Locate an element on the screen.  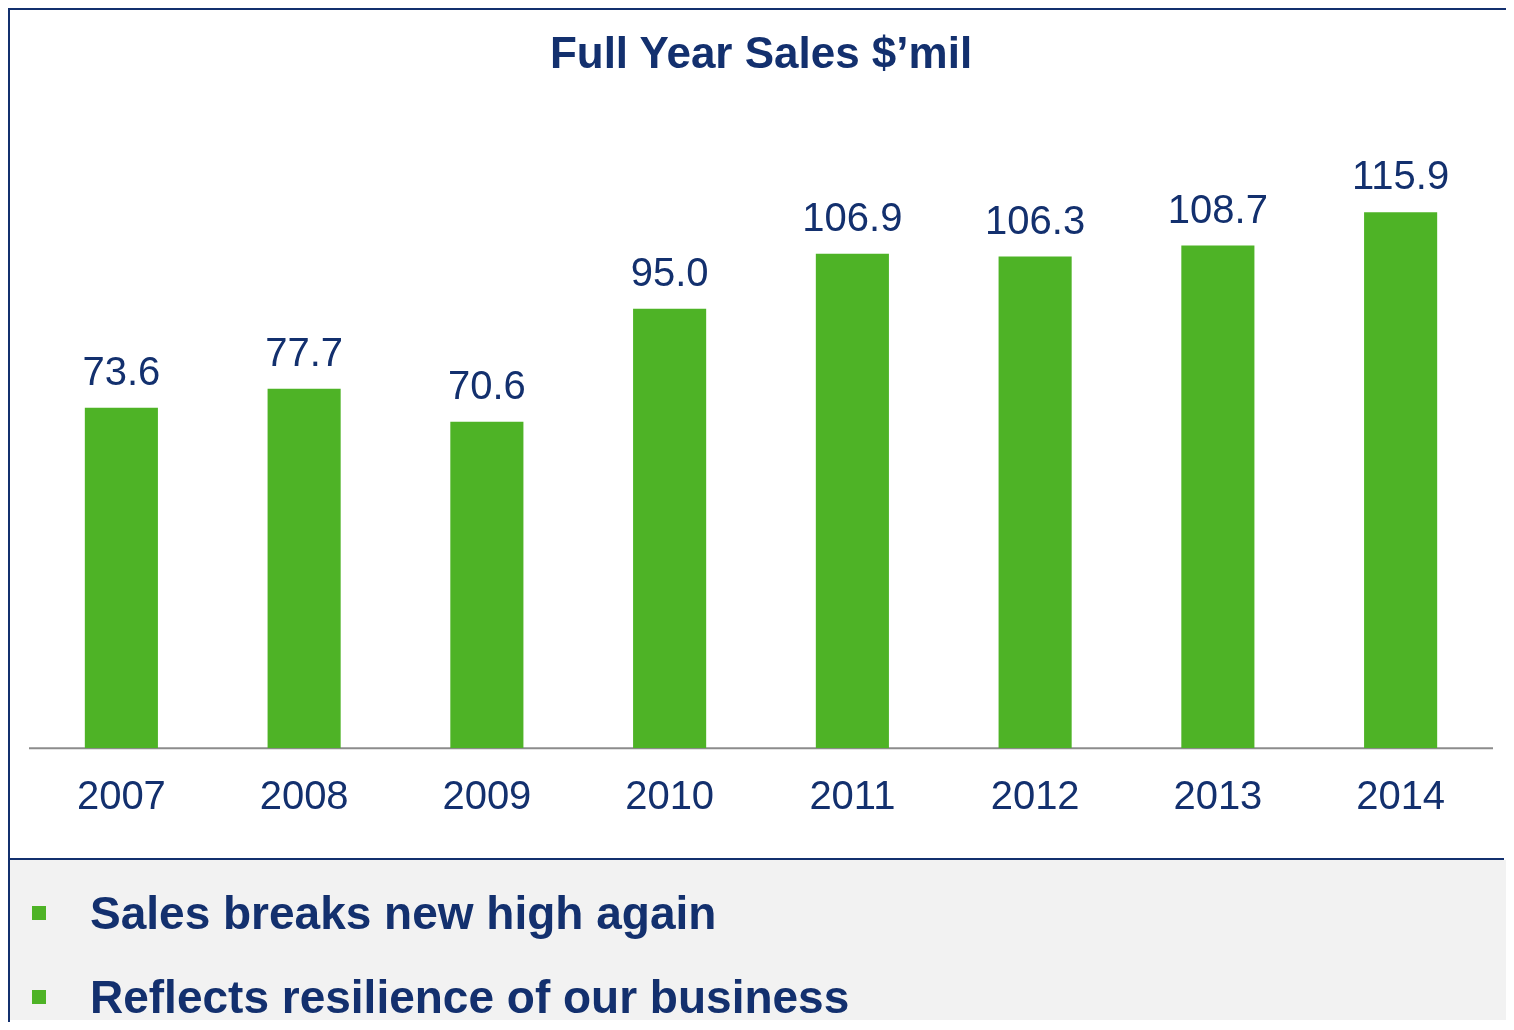
x-tick-label: 2009 is located at coordinates (487, 795).